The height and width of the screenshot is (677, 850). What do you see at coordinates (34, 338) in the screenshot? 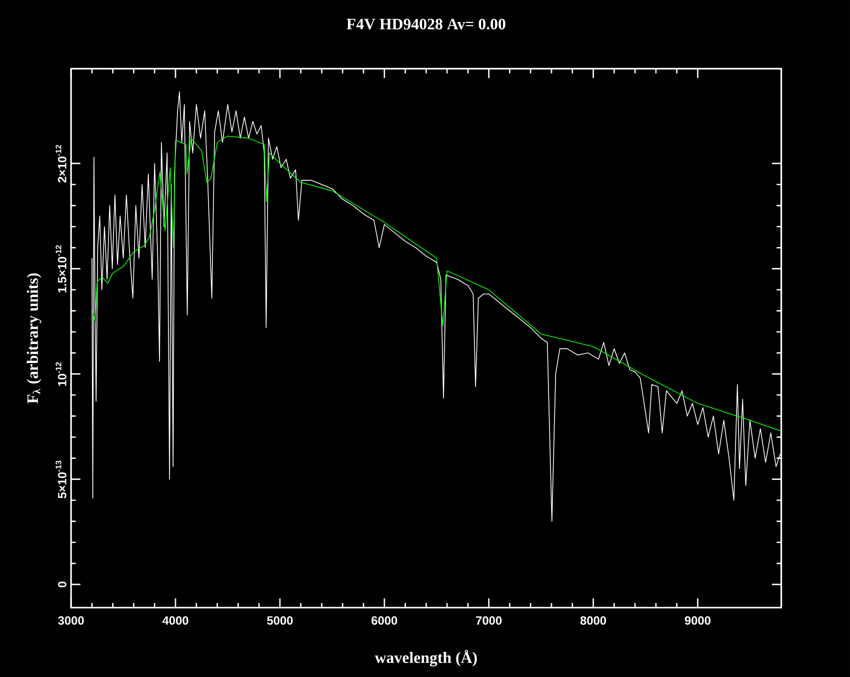
I see `y-axis-title: F$_{λ}$ (arbitrary units)` at bounding box center [34, 338].